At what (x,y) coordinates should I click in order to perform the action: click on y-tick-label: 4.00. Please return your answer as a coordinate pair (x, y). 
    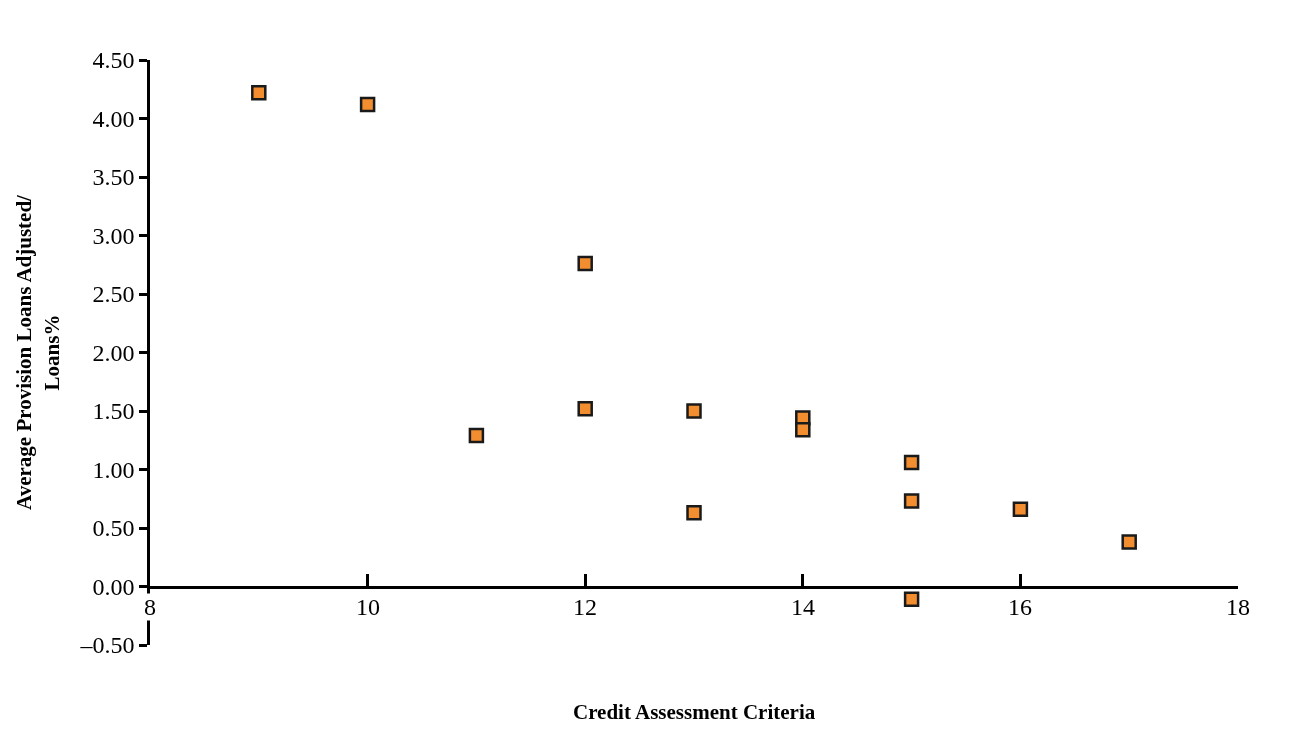
    Looking at the image, I should click on (113, 118).